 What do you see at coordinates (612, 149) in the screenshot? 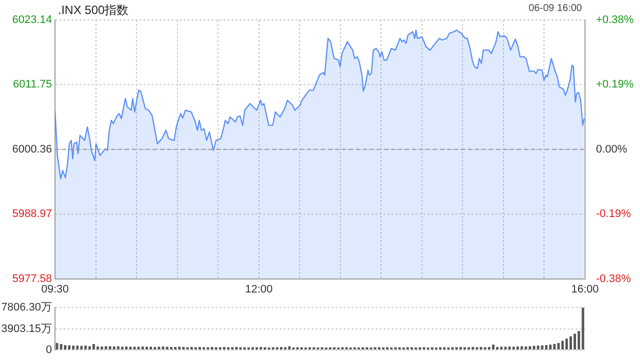
I see `y2-tick-label: 0.00%` at bounding box center [612, 149].